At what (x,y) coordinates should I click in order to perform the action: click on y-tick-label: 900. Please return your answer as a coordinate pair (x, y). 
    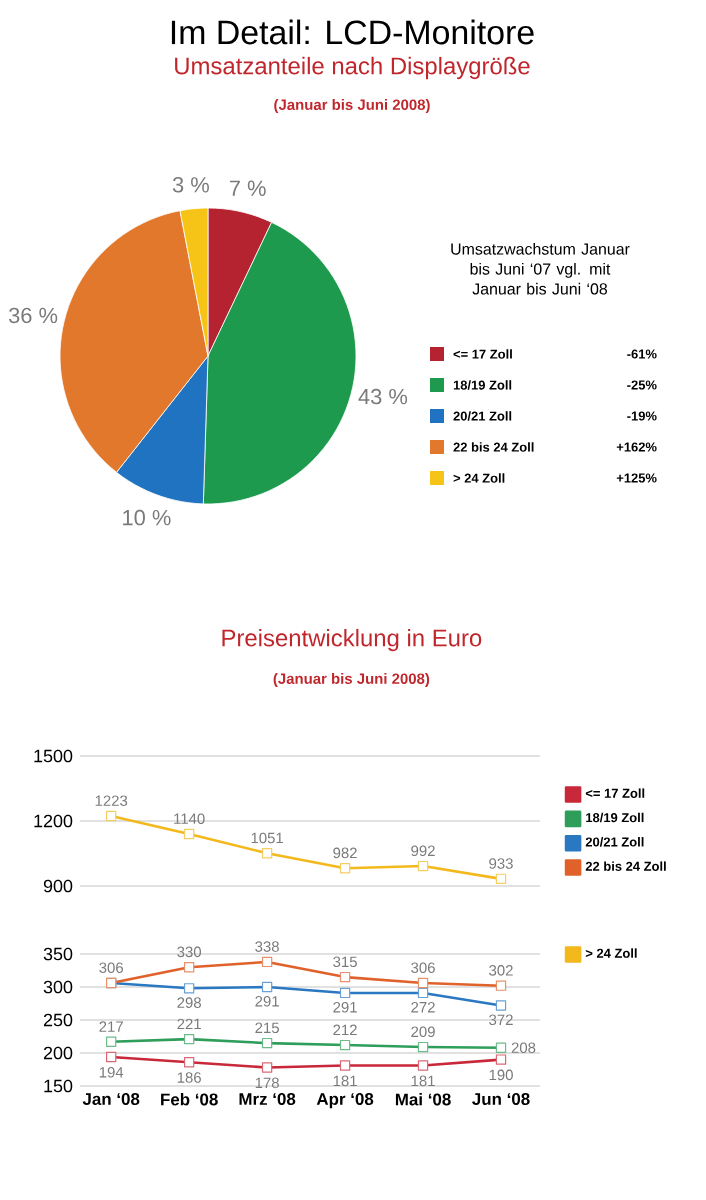
    Looking at the image, I should click on (58, 886).